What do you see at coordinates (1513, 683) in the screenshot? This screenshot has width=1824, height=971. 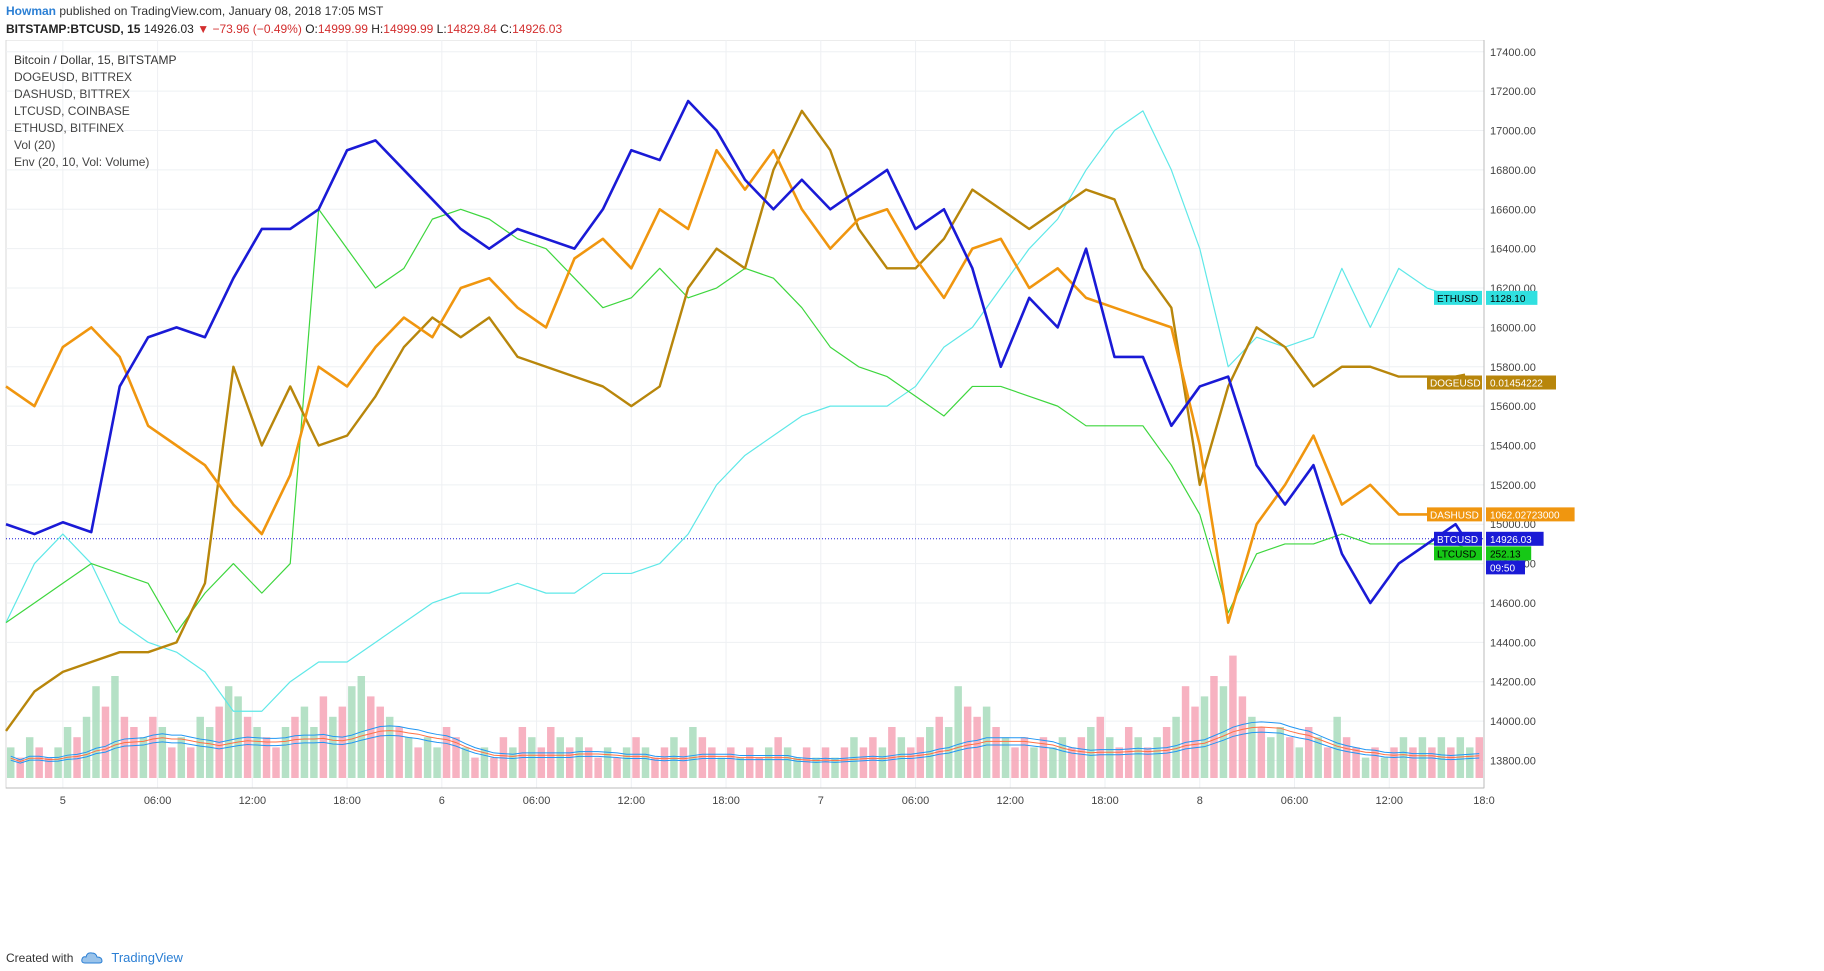 I see `y-tick-label: 14200.00` at bounding box center [1513, 683].